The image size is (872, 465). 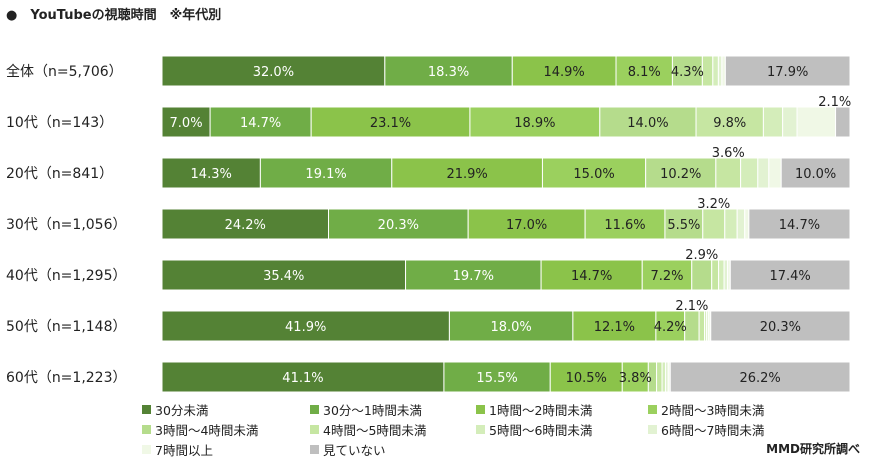 I want to click on category-label: 50代（n=1,148）, so click(x=66, y=327).